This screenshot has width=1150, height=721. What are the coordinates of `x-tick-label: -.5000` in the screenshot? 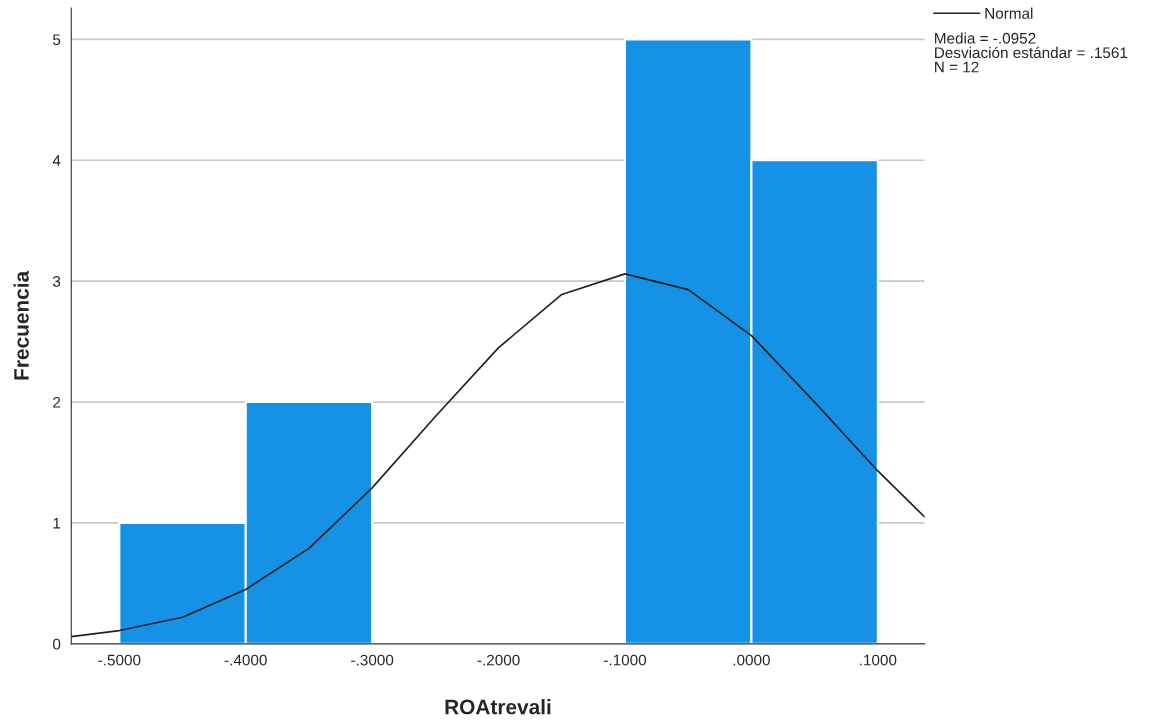 It's located at (119, 660).